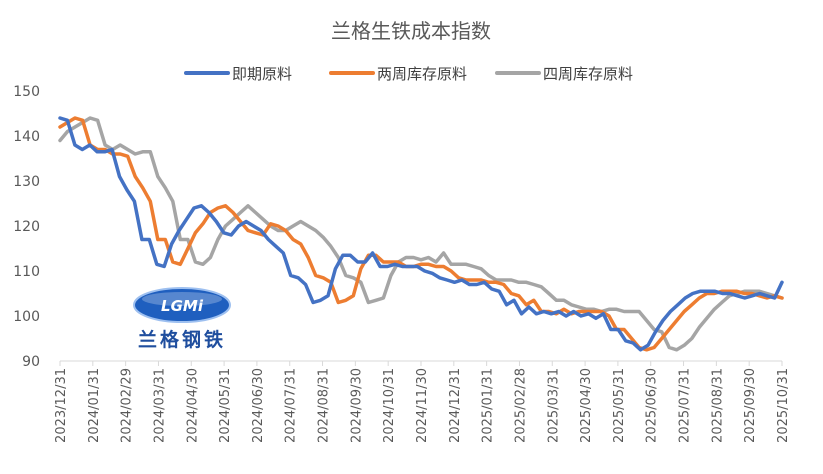  I want to click on logo-text: LGMi, so click(182, 306).